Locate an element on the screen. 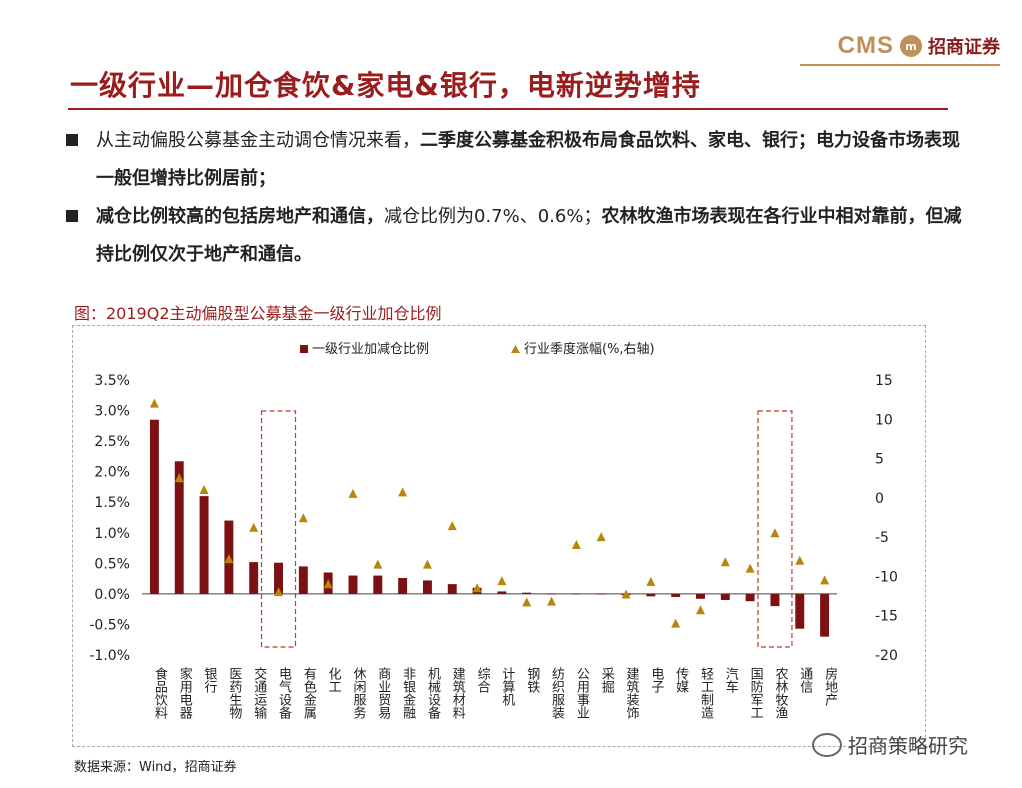  category-label-有色金属: 有色金属 is located at coordinates (309, 693).